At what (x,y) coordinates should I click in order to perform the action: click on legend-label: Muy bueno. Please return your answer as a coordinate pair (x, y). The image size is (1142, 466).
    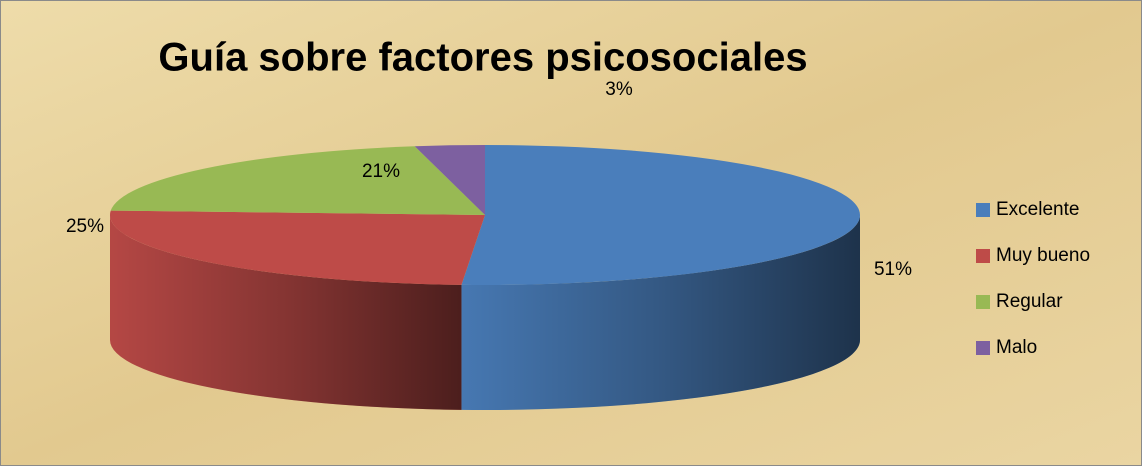
    Looking at the image, I should click on (1043, 255).